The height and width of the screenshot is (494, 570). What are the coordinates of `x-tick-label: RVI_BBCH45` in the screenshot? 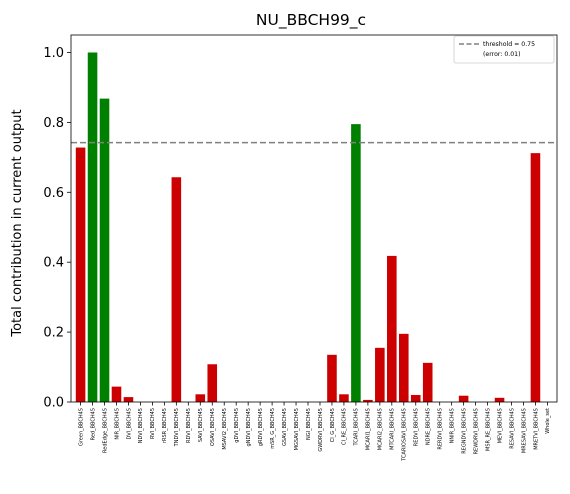 It's located at (153, 423).